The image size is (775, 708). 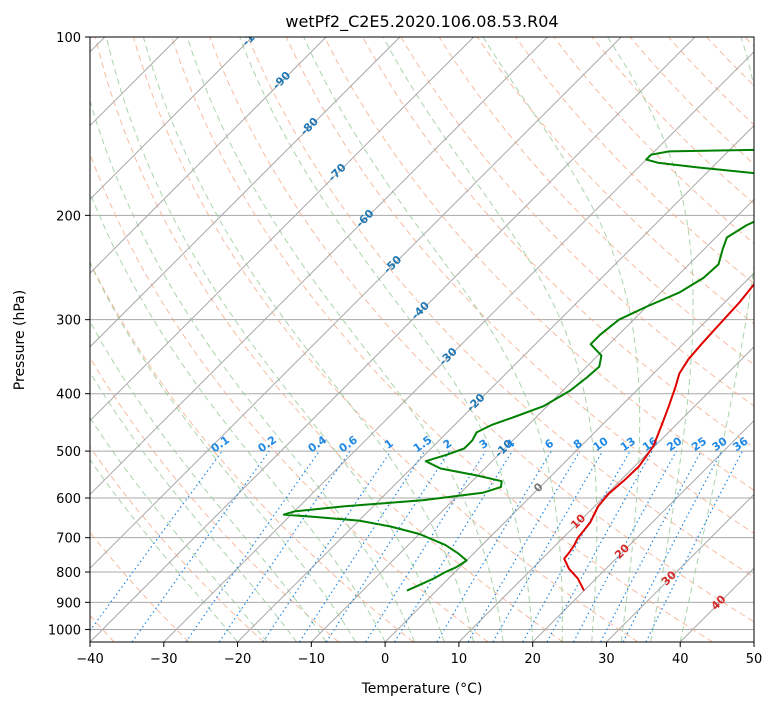 What do you see at coordinates (69, 334) in the screenshot?
I see `y-axis-ticks: 100 200 300 400 500 600 700 800 900 1000` at bounding box center [69, 334].